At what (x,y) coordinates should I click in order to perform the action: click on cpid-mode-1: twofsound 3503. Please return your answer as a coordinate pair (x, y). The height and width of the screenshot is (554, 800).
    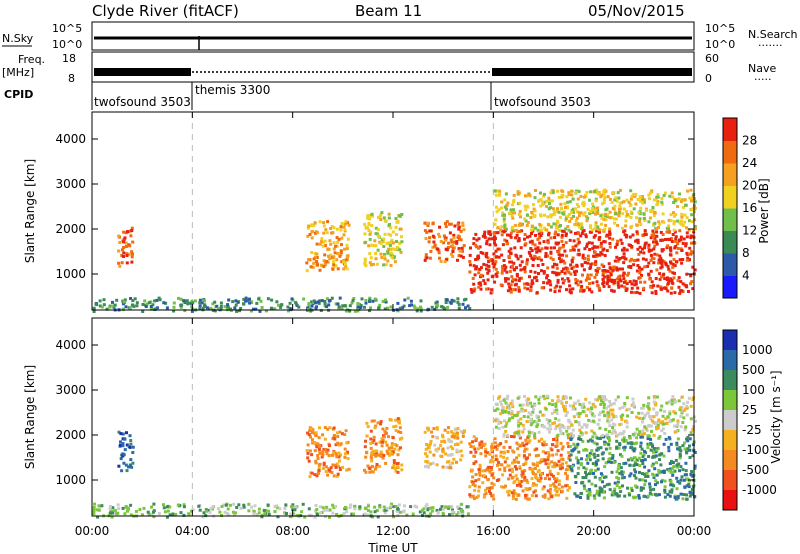
    Looking at the image, I should click on (142, 102).